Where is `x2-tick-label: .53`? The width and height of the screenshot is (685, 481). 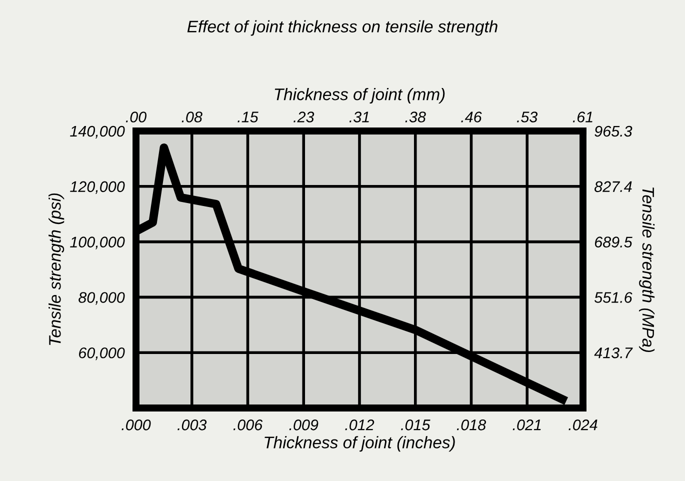
x2-tick-label: .53 is located at coordinates (527, 117).